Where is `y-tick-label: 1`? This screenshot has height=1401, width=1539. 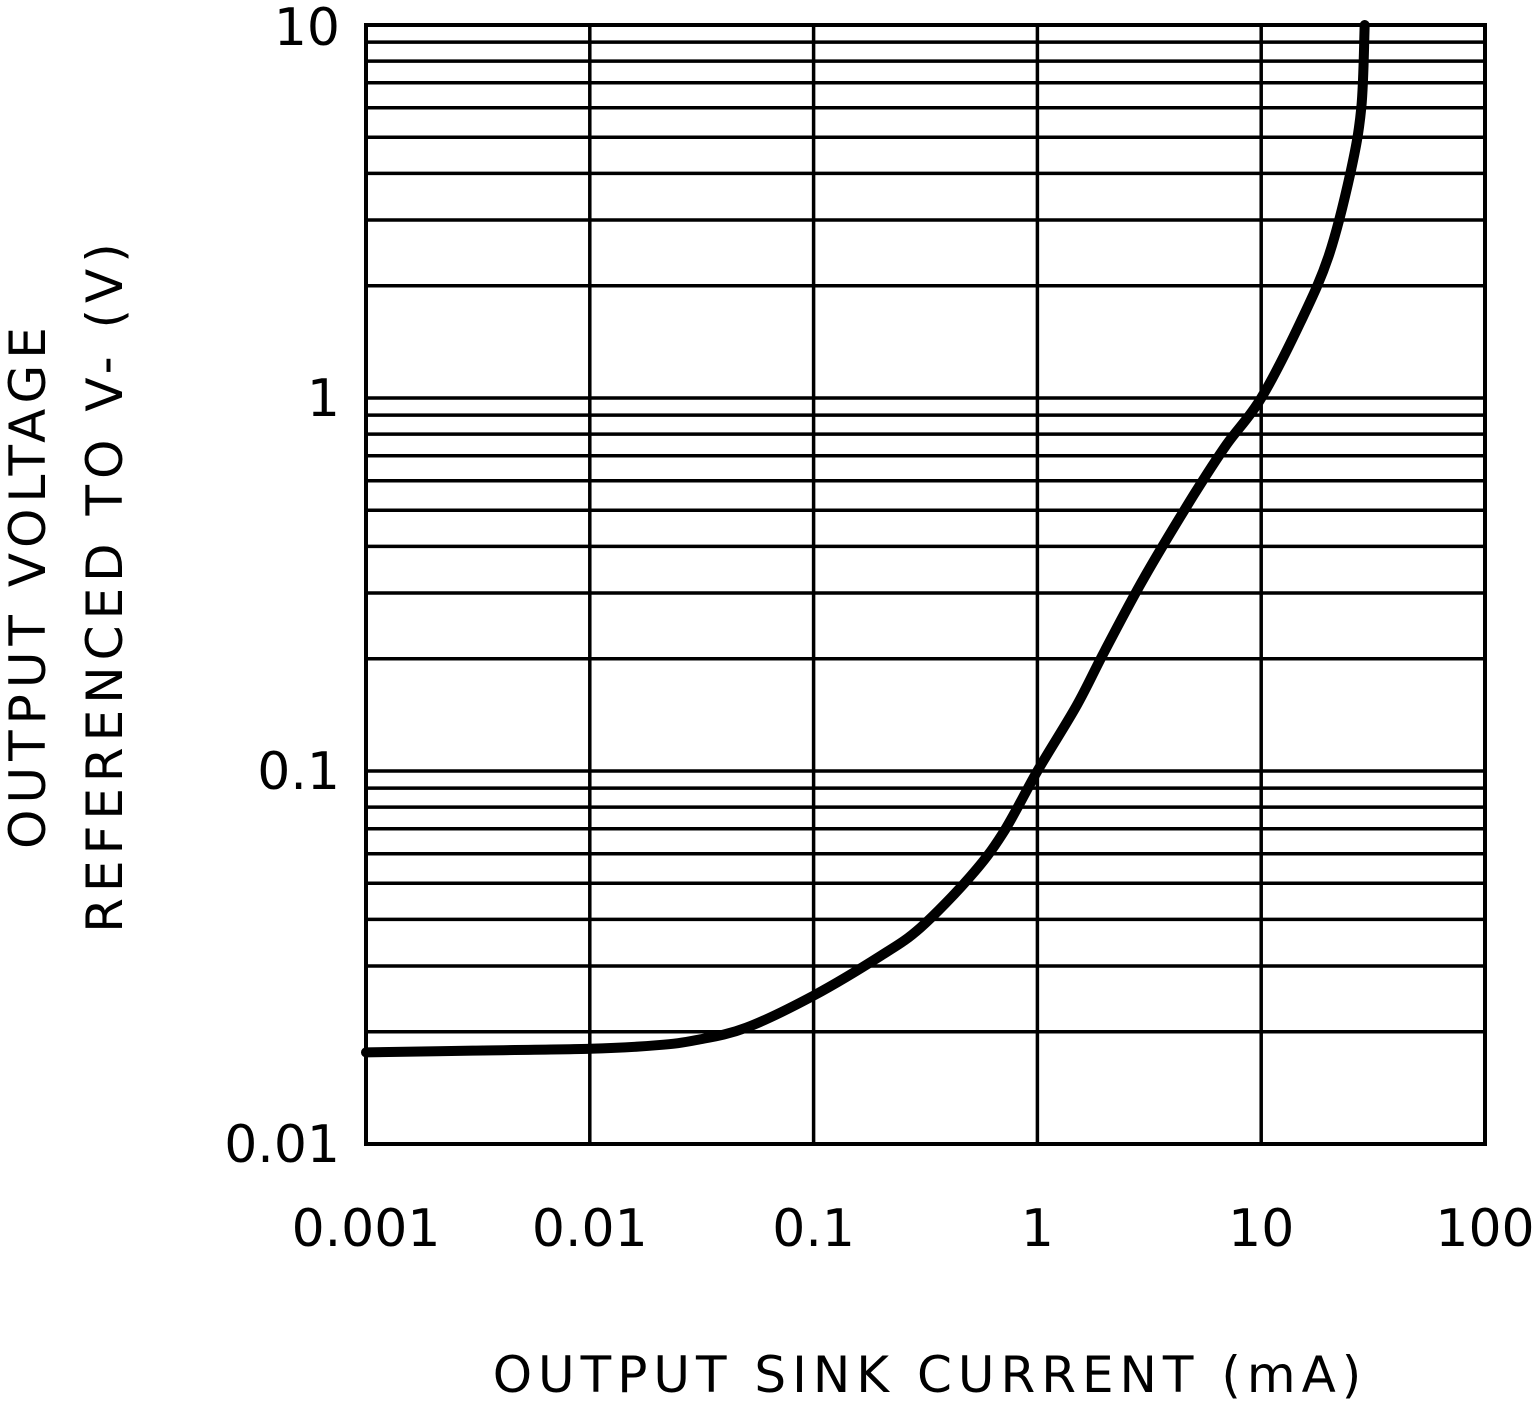 y-tick-label: 1 is located at coordinates (323, 399).